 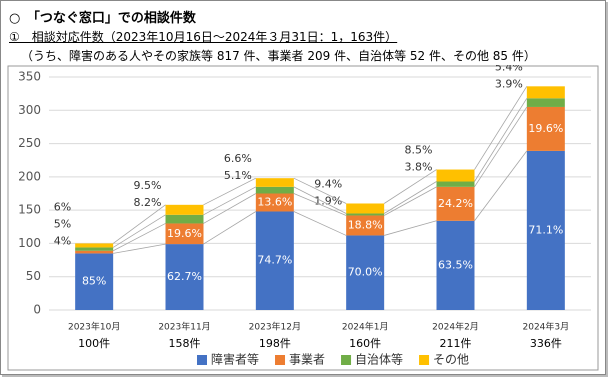 What do you see at coordinates (148, 185) in the screenshot?
I see `value-label: 9.5%` at bounding box center [148, 185].